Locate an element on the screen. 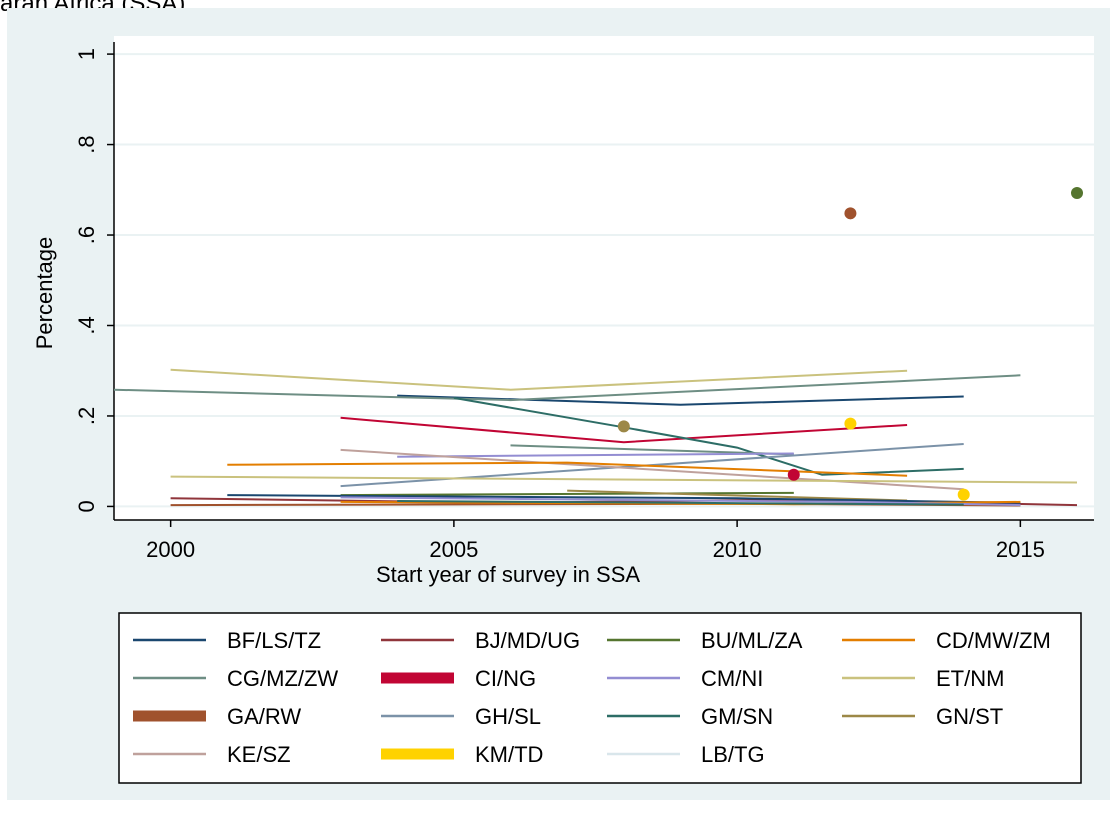  x-tick-label: 2015 is located at coordinates (1020, 549).